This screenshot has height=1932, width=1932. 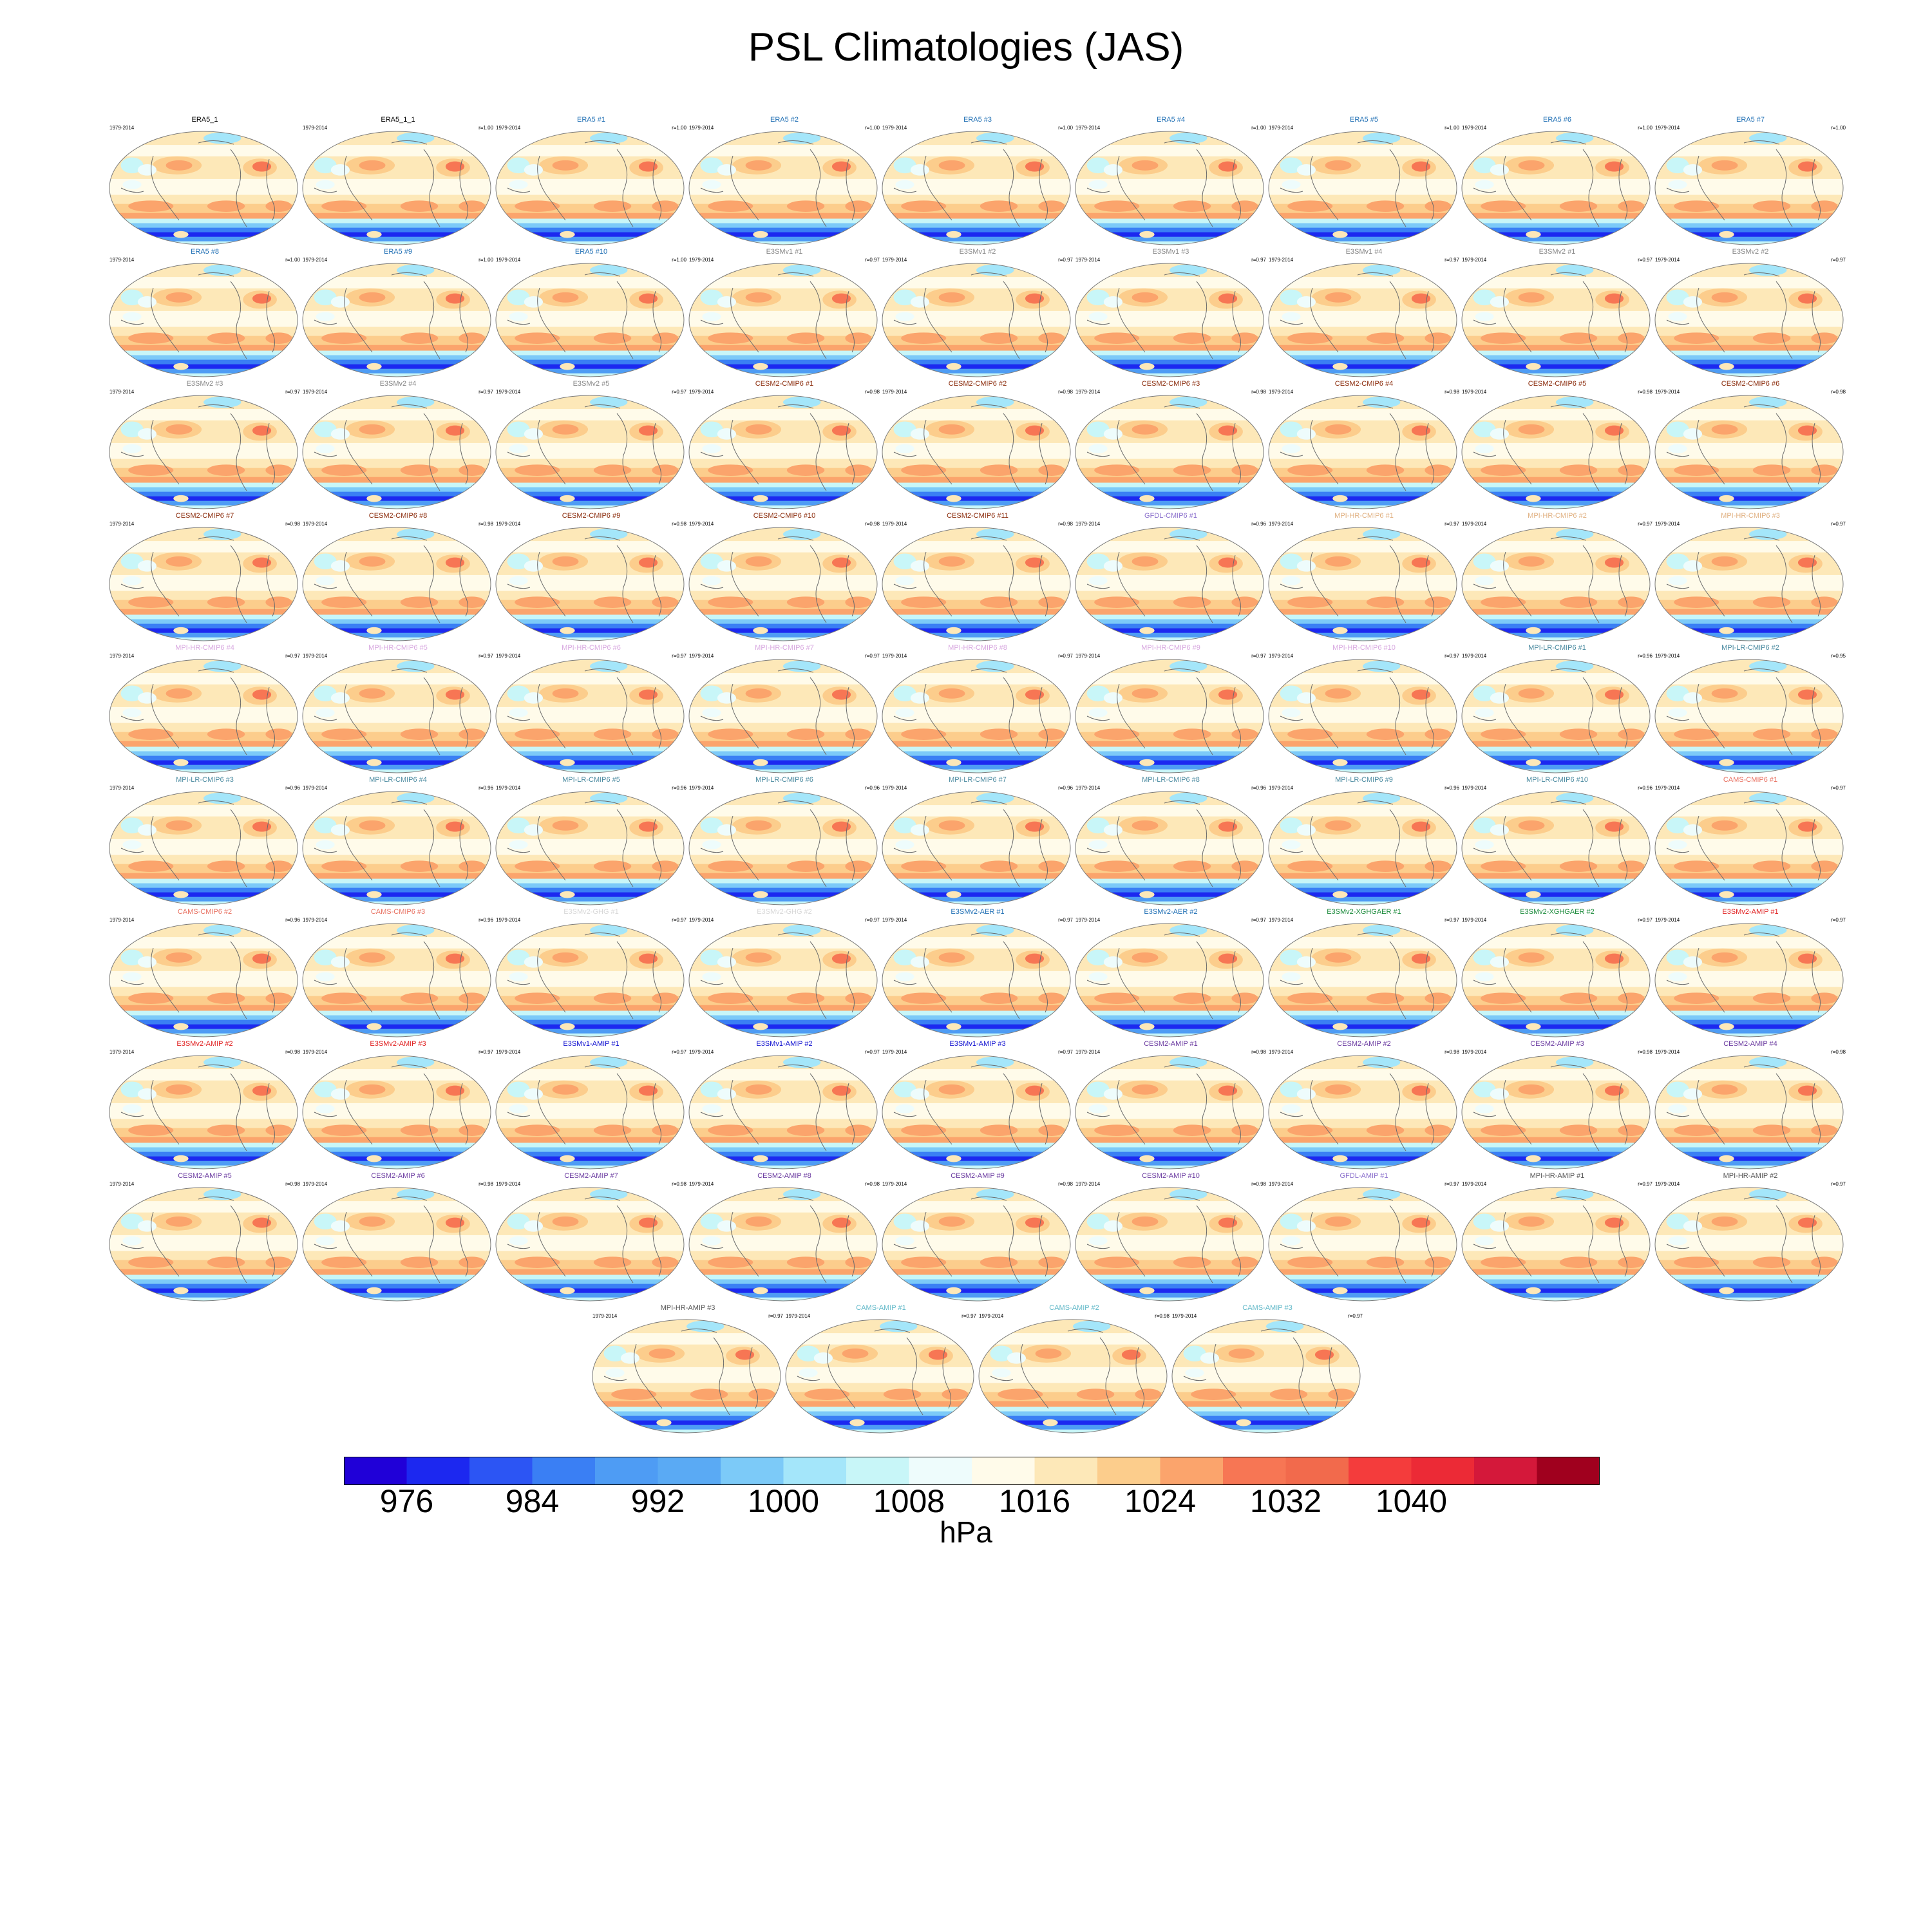 What do you see at coordinates (1558, 912) in the screenshot?
I see `panel-title: E3SMv2-XGHGAER #2` at bounding box center [1558, 912].